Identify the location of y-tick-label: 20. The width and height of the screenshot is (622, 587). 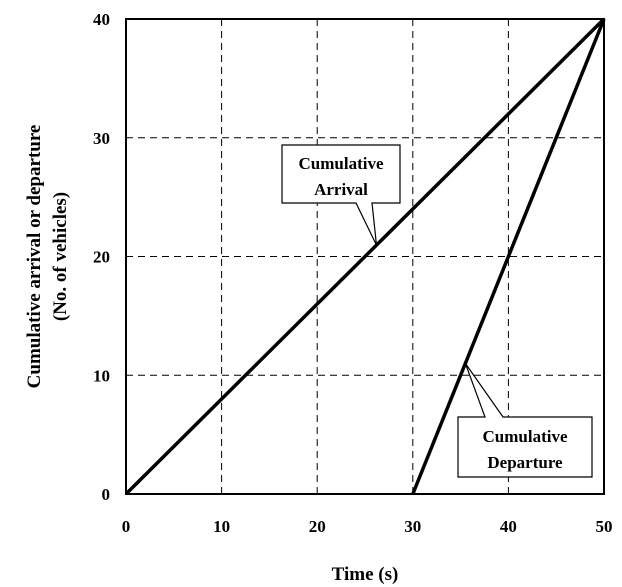
(101, 257).